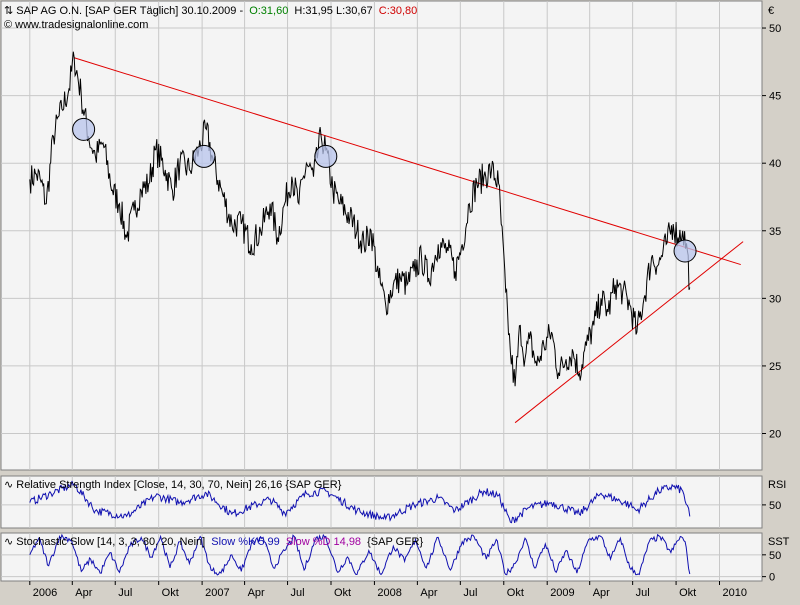 This screenshot has width=800, height=605. Describe the element at coordinates (323, 542) in the screenshot. I see `stoch-d-label: Slow %D 14,98` at that location.